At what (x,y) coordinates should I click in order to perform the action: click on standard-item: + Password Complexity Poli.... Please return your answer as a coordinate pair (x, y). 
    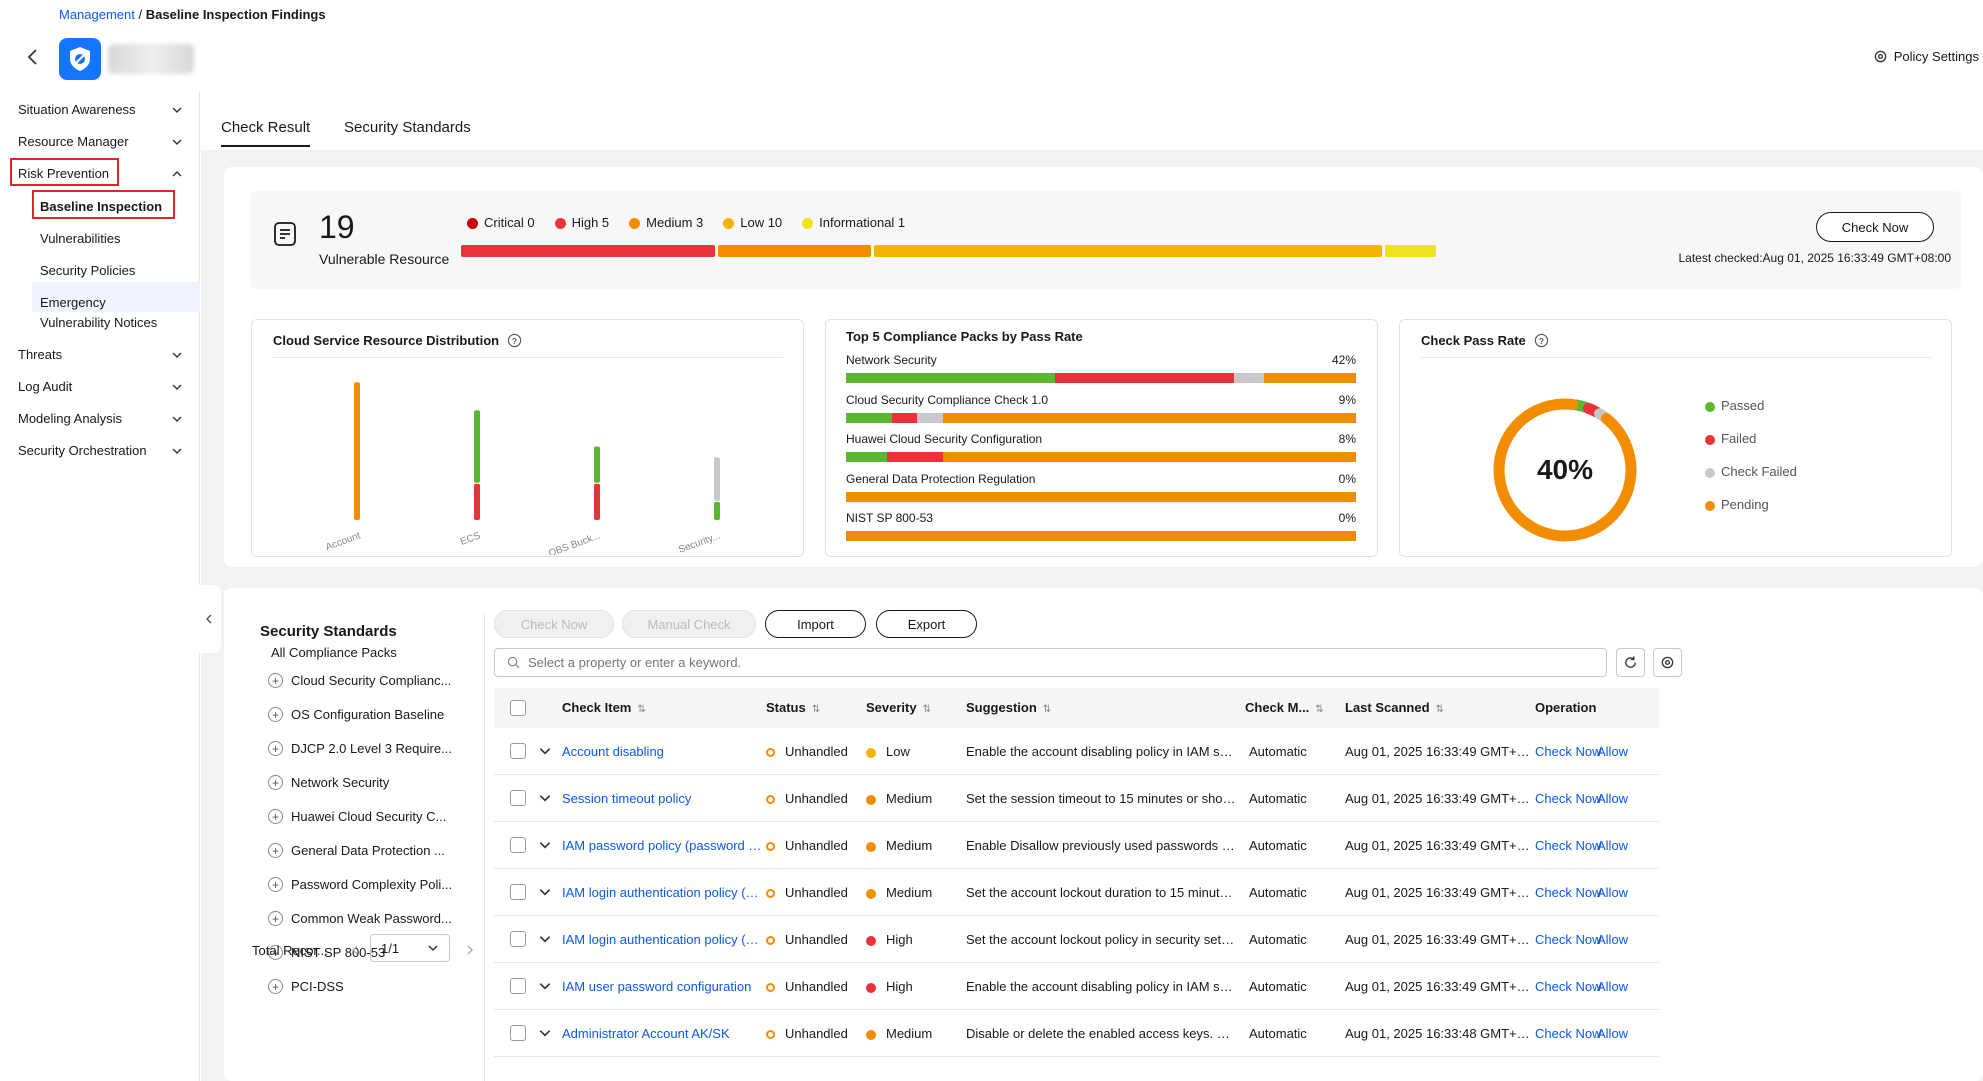
    Looking at the image, I should click on (360, 884).